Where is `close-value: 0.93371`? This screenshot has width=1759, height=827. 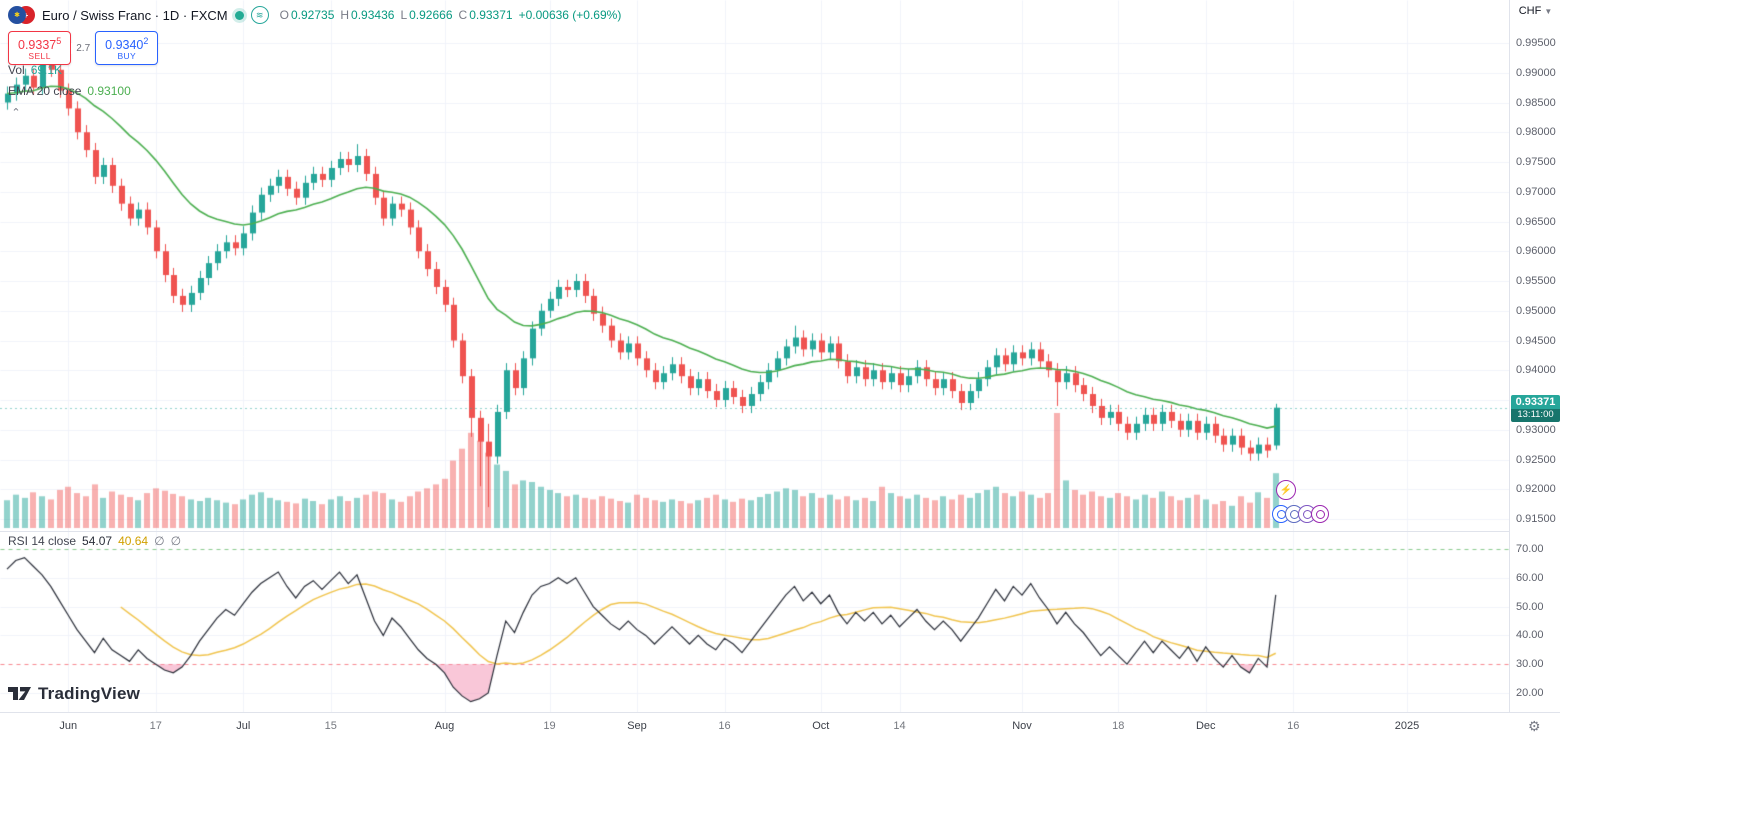 close-value: 0.93371 is located at coordinates (491, 15).